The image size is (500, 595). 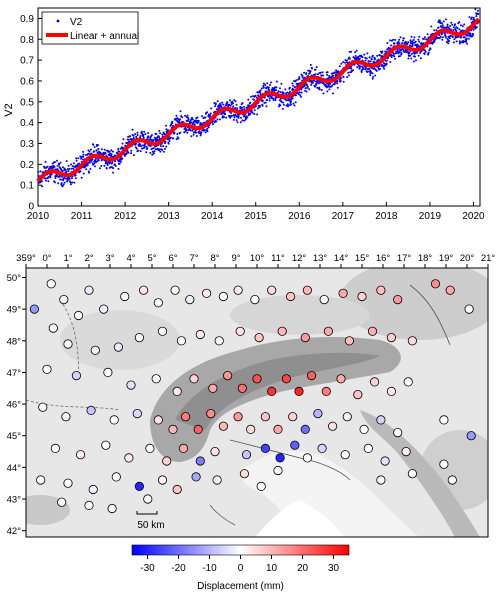 I want to click on lon-tick-label: 6°, so click(x=172, y=258).